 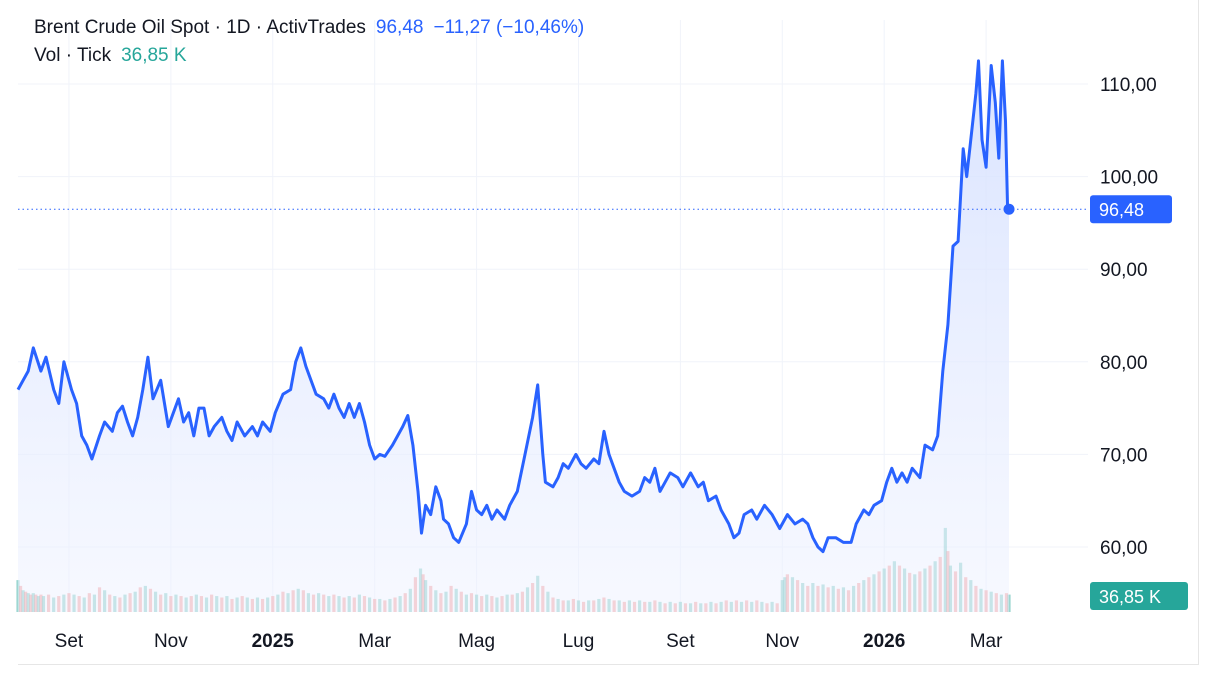 I want to click on badges: 96,48 36,85 K, so click(x=1139, y=402).